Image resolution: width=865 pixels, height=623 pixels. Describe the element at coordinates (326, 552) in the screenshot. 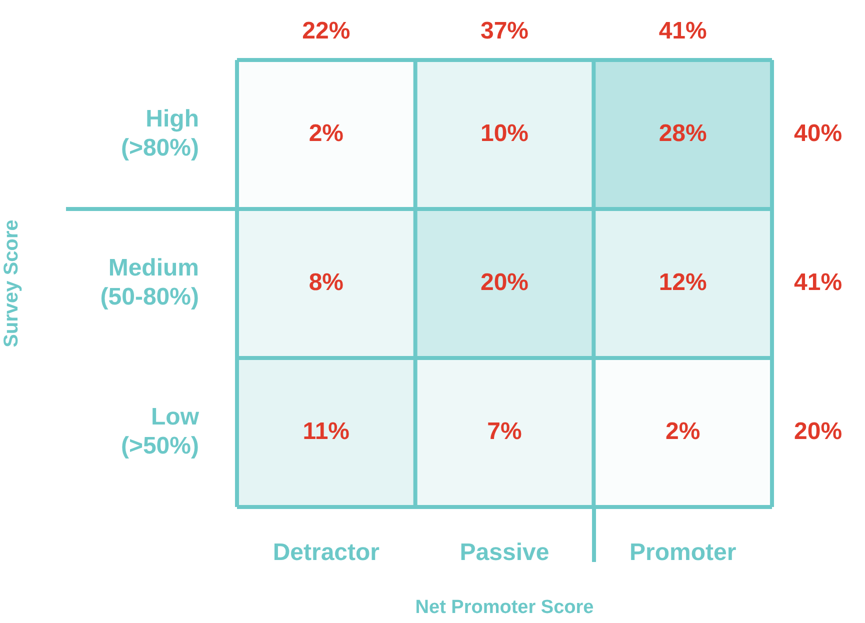

I see `x-tick-label: Detractor` at that location.